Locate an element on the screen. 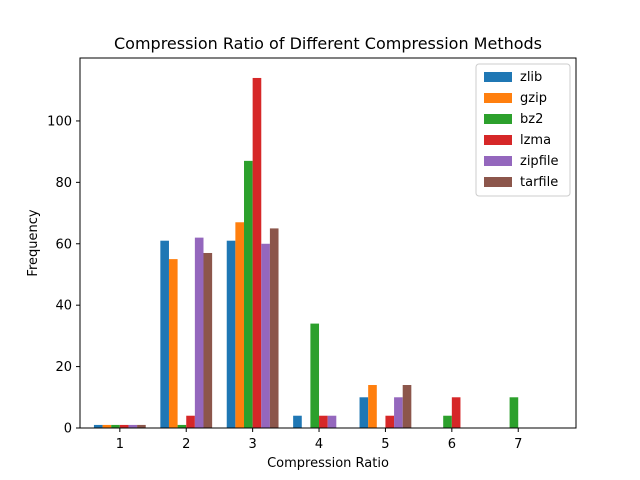  legend-swatch-bz2 is located at coordinates (498, 119).